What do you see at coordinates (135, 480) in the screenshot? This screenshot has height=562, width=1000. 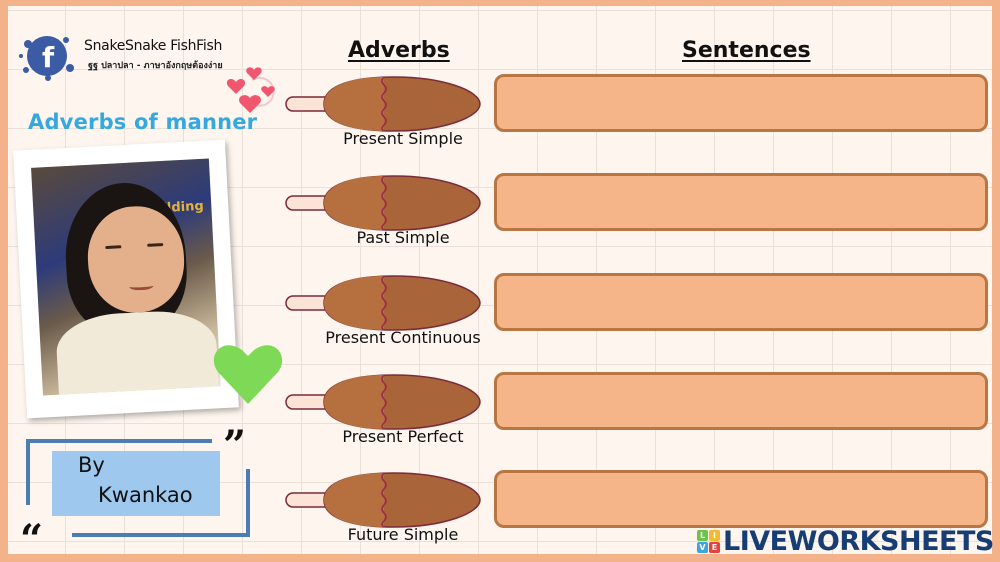 I see `author-name: By Kwankao` at bounding box center [135, 480].